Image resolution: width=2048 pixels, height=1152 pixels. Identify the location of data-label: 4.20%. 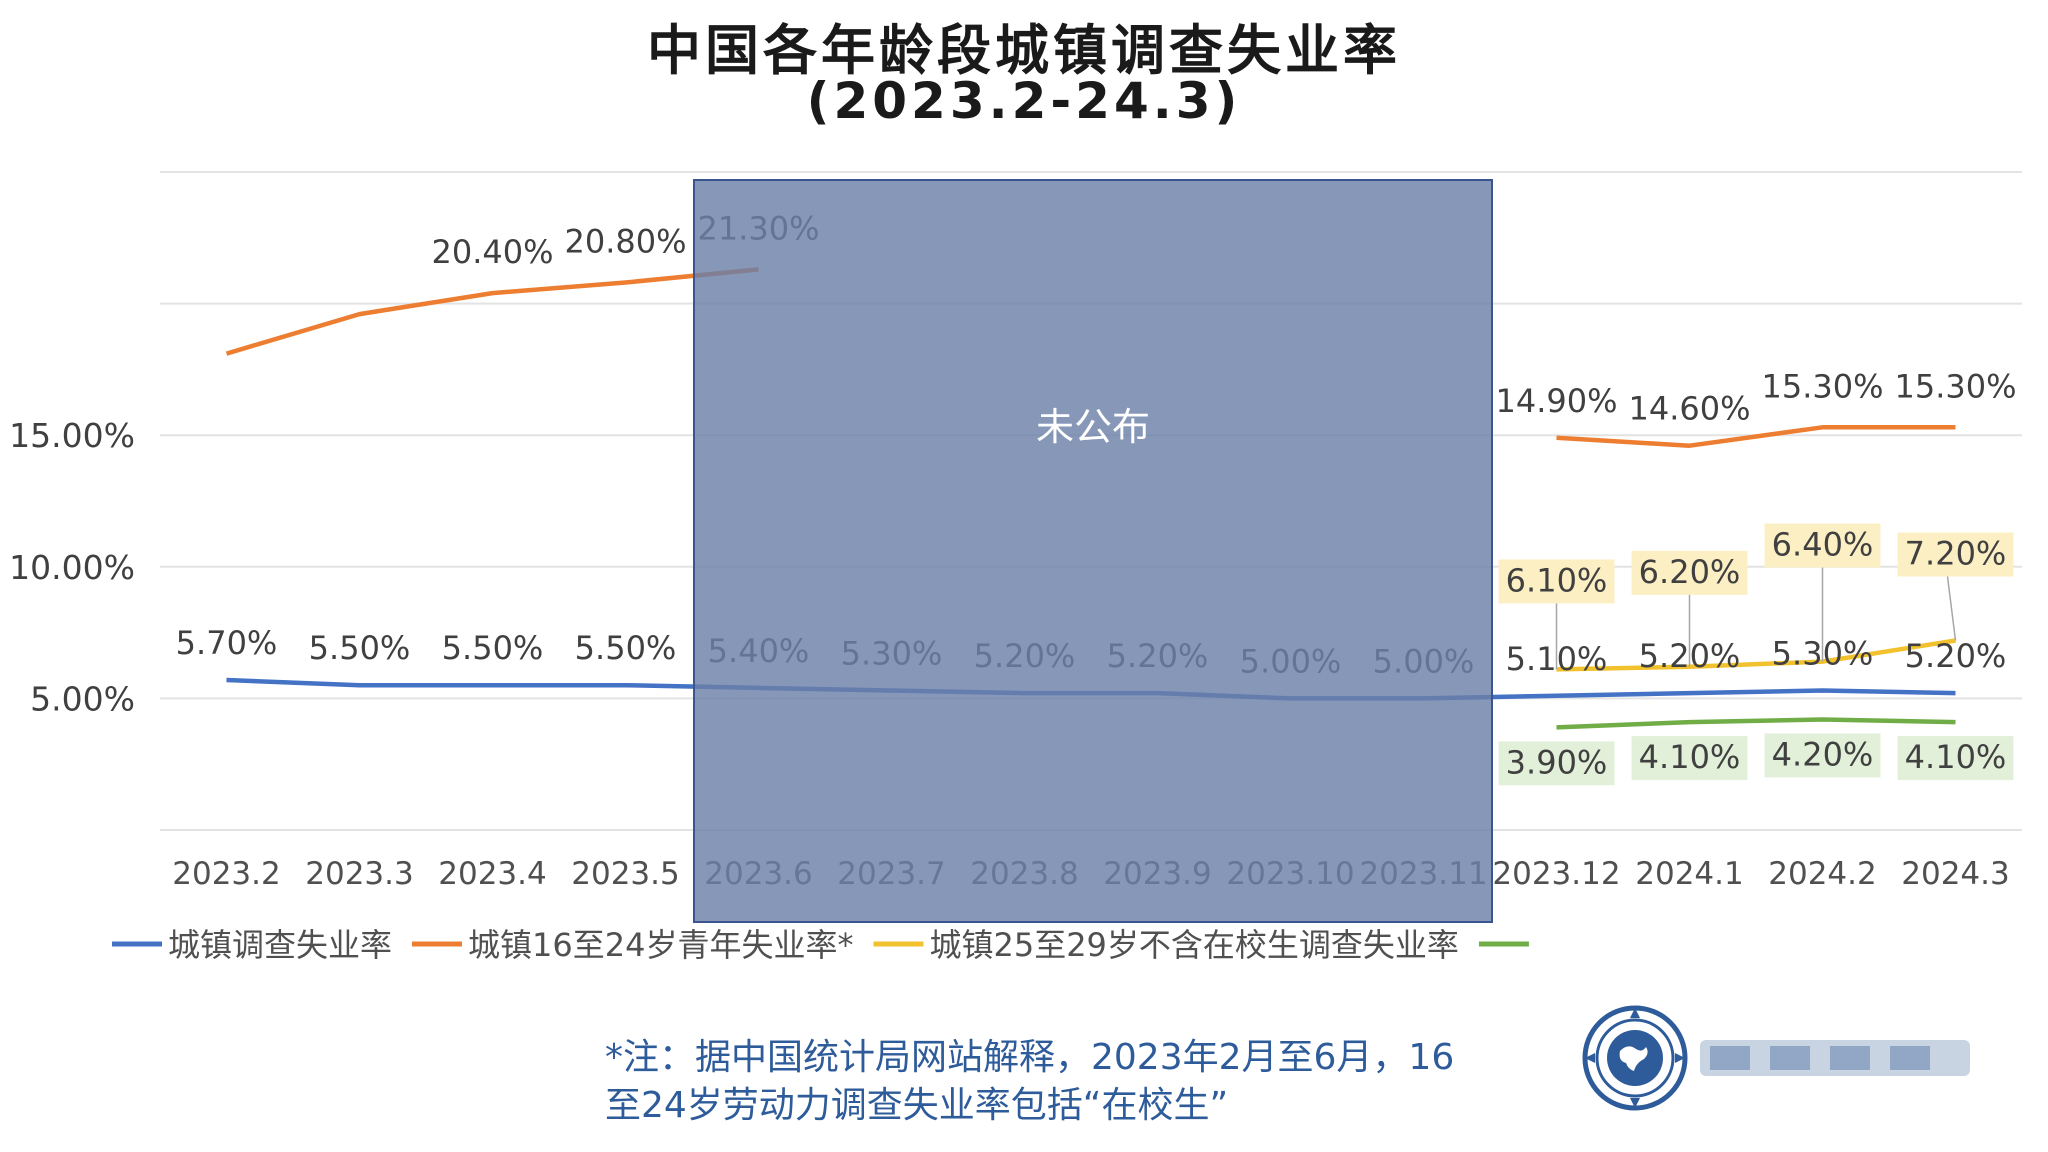
(1823, 754).